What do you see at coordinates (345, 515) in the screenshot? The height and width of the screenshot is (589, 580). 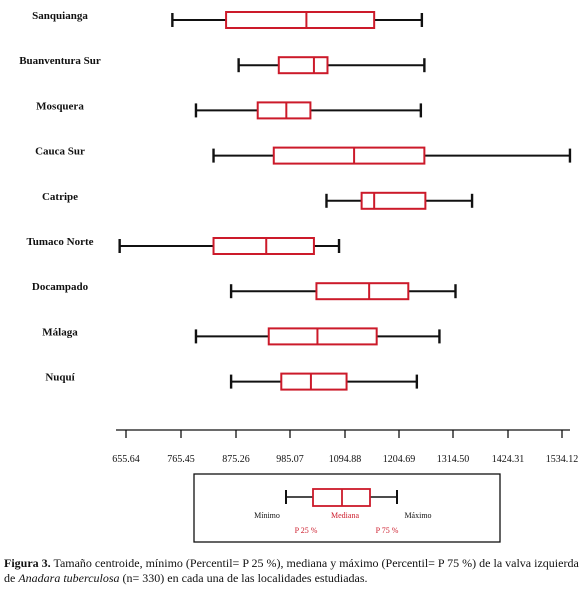 I see `legend-median-label: Mediana` at bounding box center [345, 515].